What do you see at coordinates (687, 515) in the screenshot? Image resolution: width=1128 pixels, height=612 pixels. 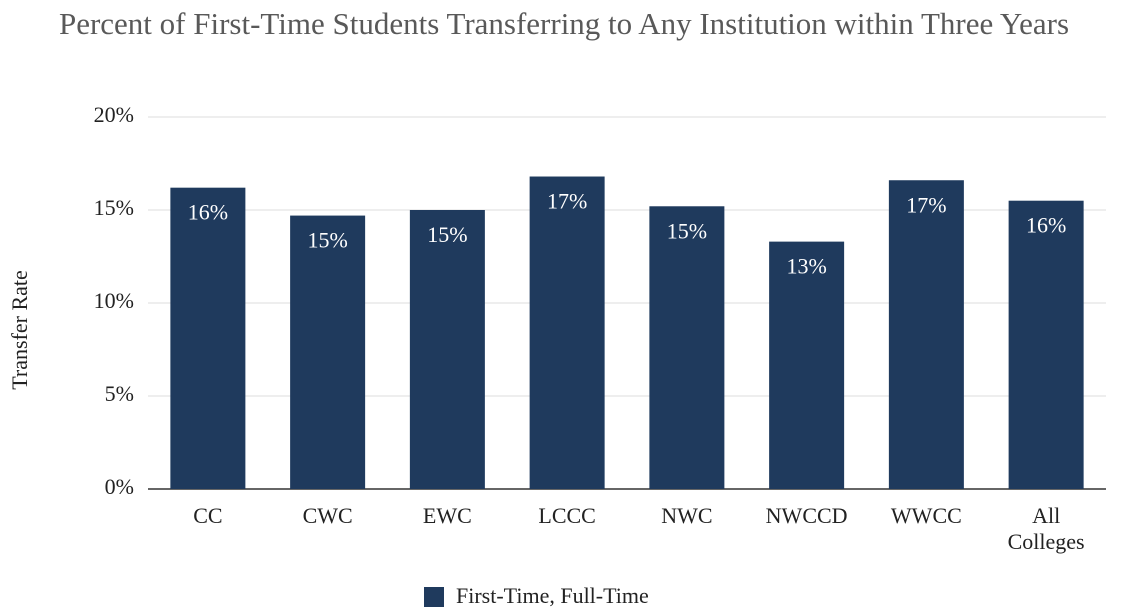 I see `x-tick-label: NWC` at bounding box center [687, 515].